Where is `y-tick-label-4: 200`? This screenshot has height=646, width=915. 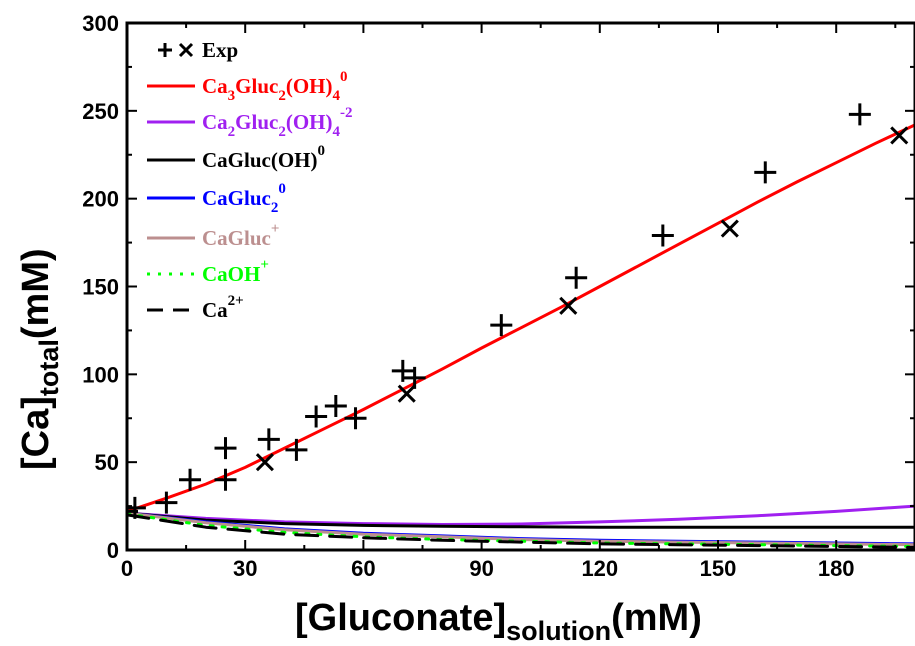 y-tick-label-4: 200 is located at coordinates (100, 199).